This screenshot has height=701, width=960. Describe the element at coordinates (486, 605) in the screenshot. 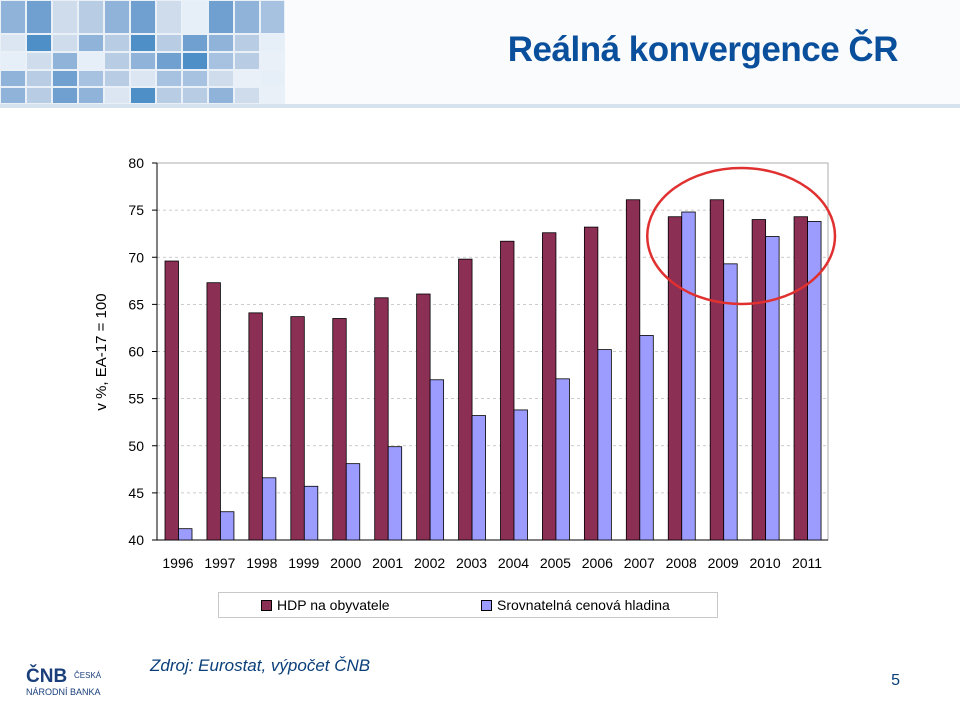

I see `legend-swatch-ceny` at that location.